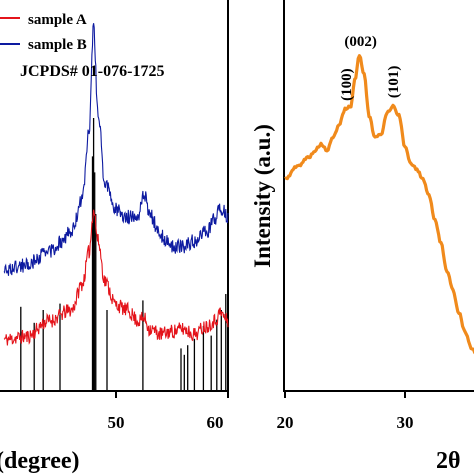  Describe the element at coordinates (215, 422) in the screenshot. I see `x-tick-label: 60` at that location.